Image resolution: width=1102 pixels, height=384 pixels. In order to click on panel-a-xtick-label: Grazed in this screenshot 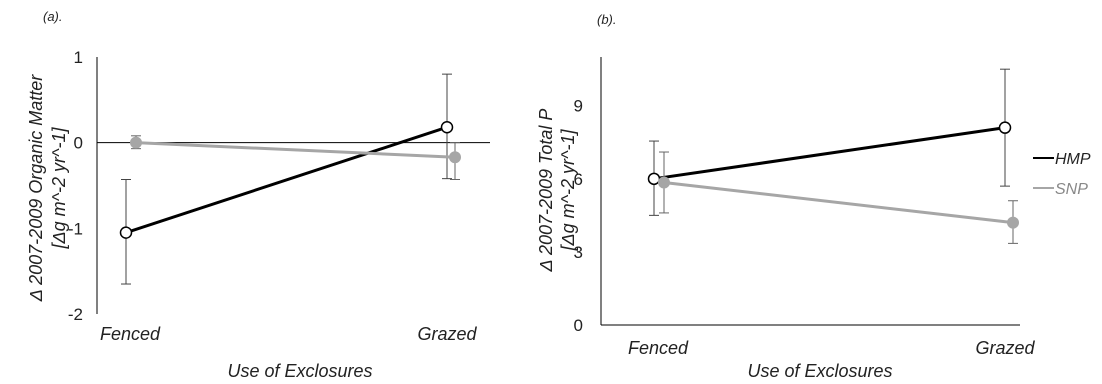, I will do `click(447, 334)`.